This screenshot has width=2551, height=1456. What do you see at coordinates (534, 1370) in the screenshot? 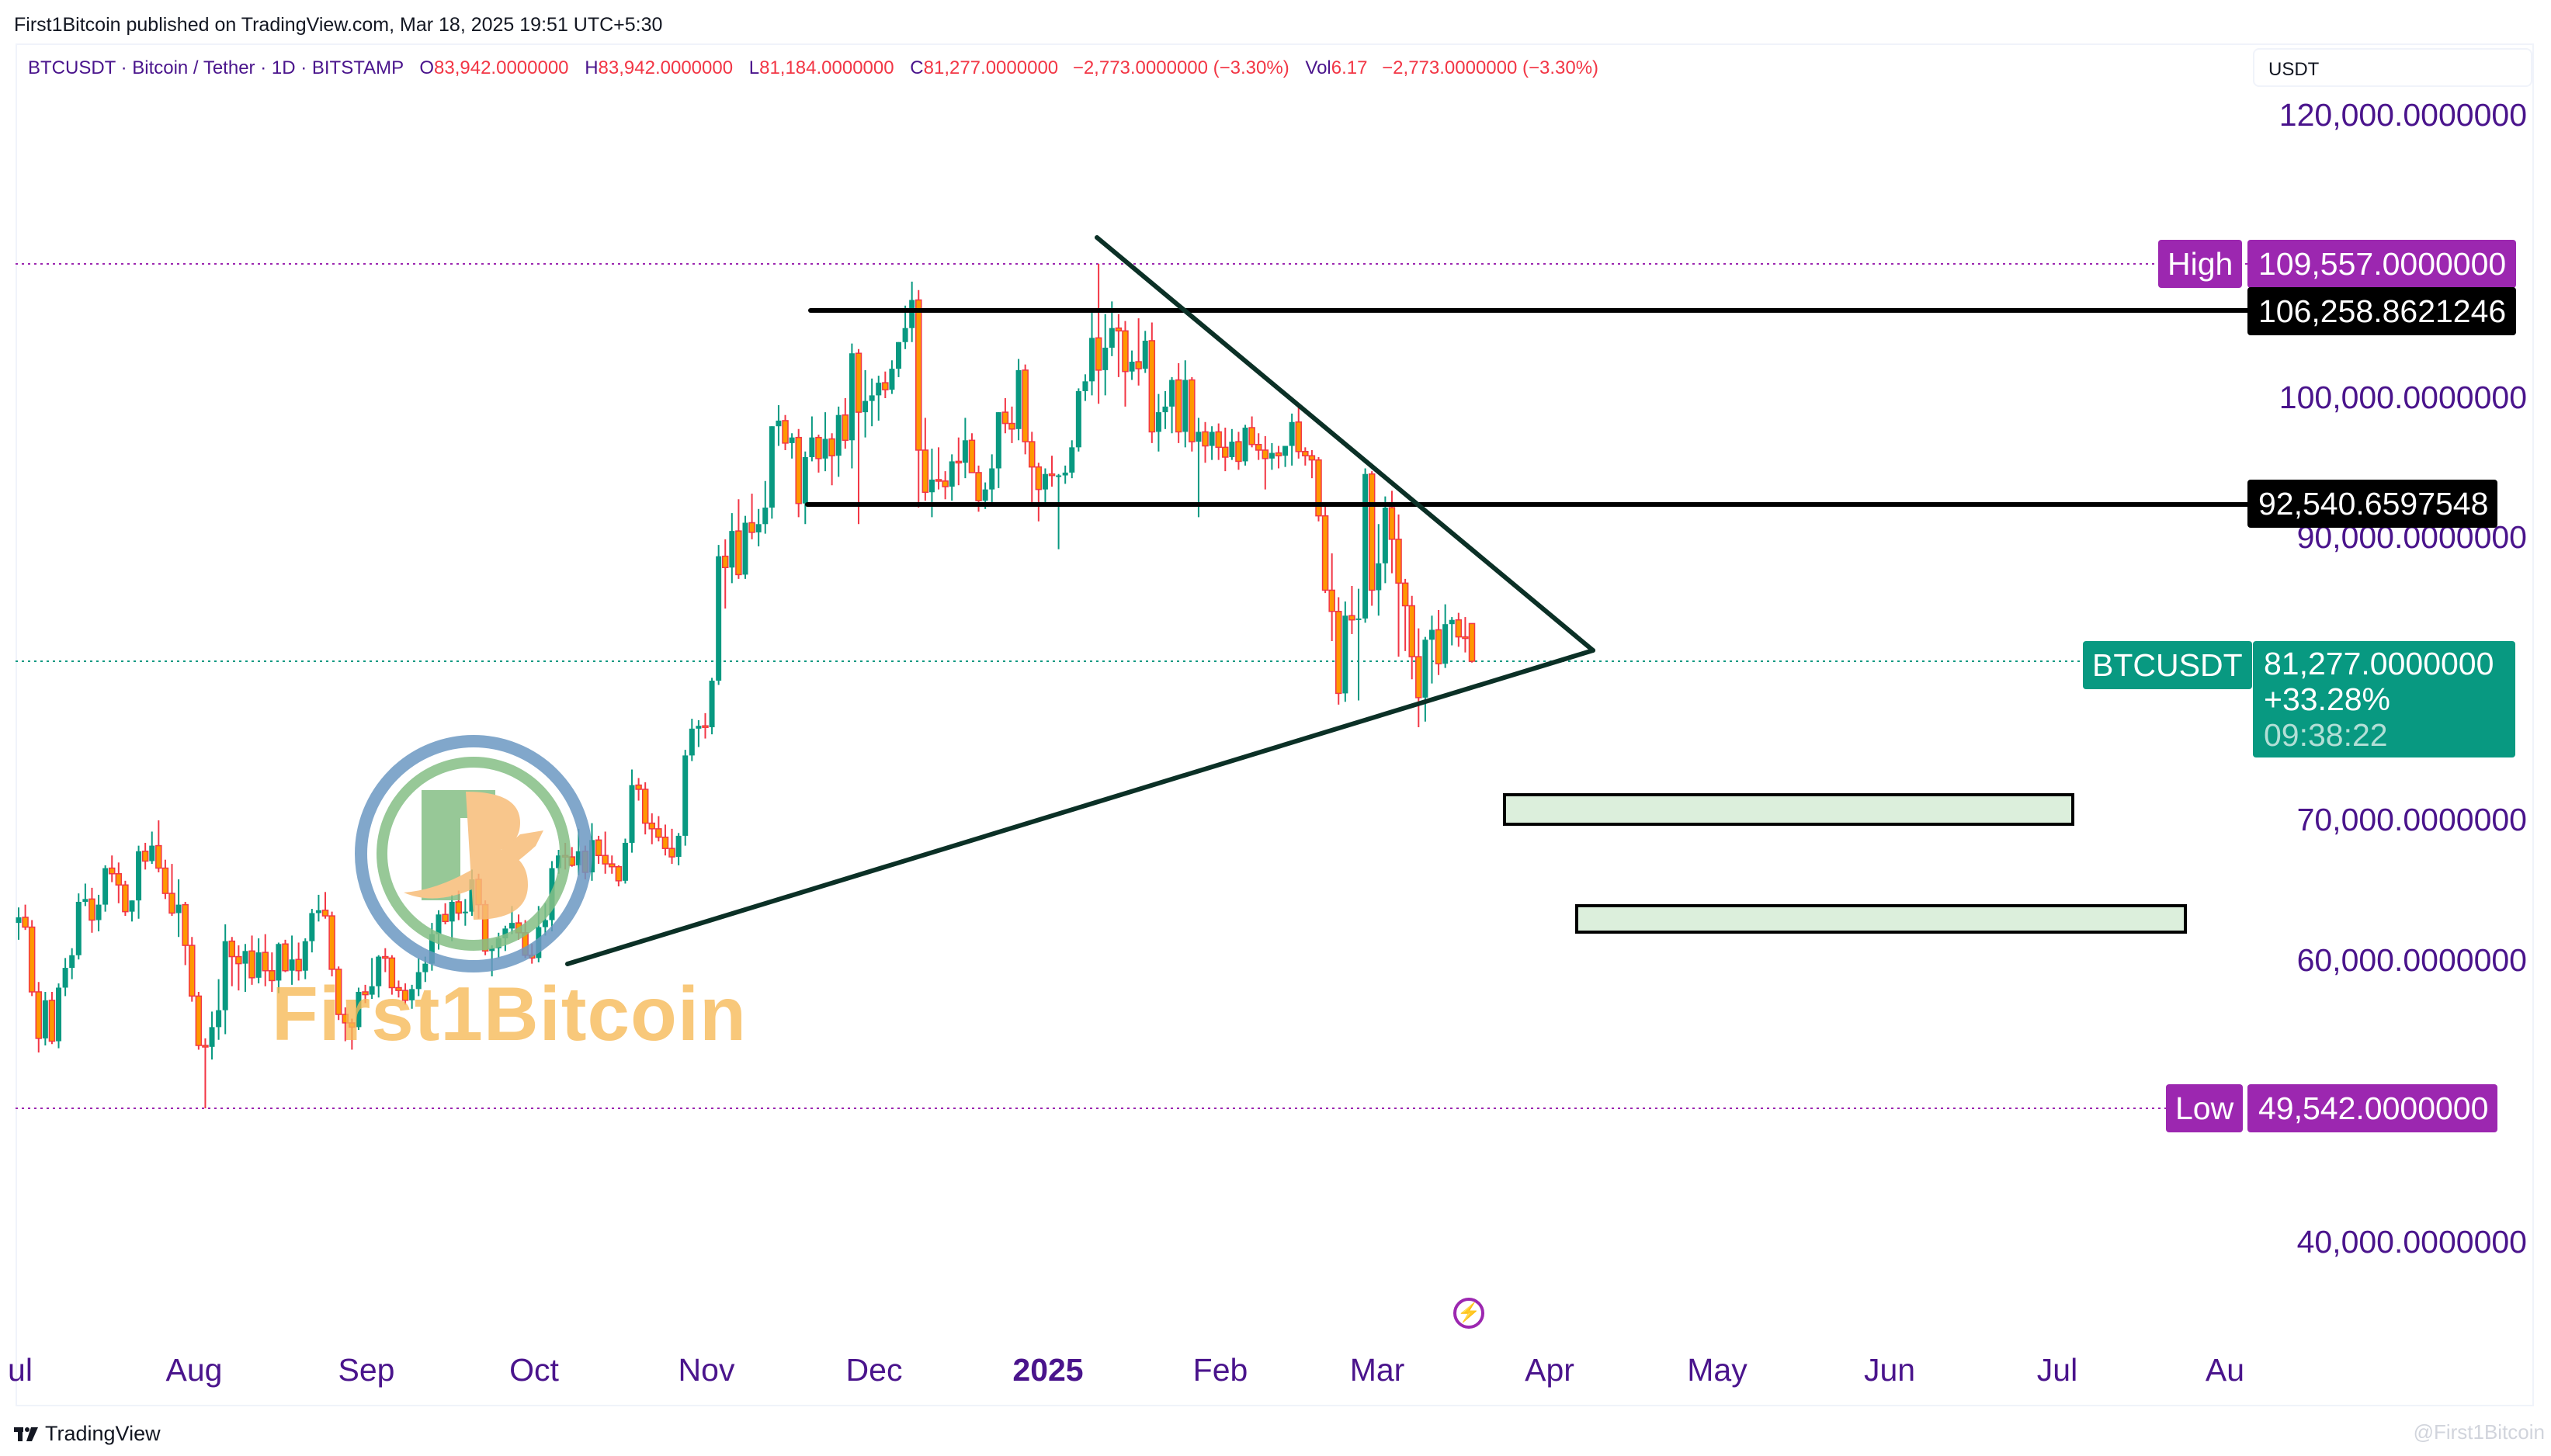
I see `time-tick-label: Oct` at bounding box center [534, 1370].